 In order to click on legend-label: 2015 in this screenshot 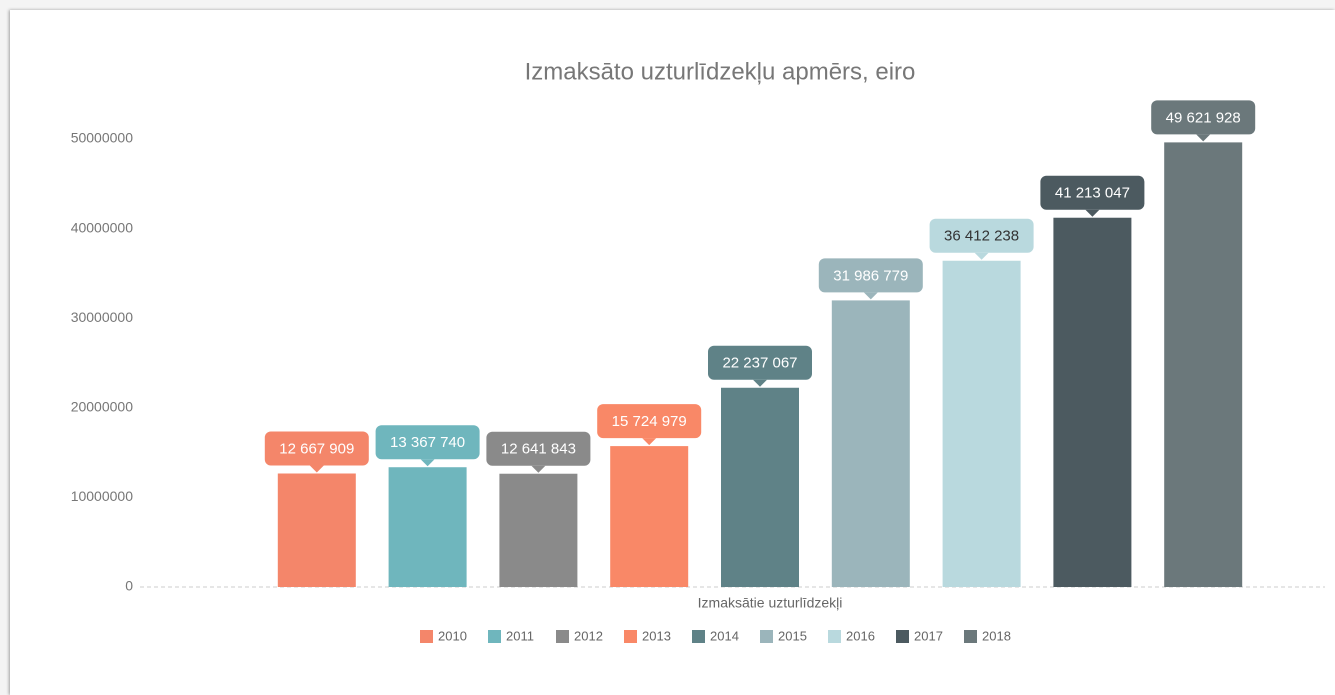, I will do `click(792, 635)`.